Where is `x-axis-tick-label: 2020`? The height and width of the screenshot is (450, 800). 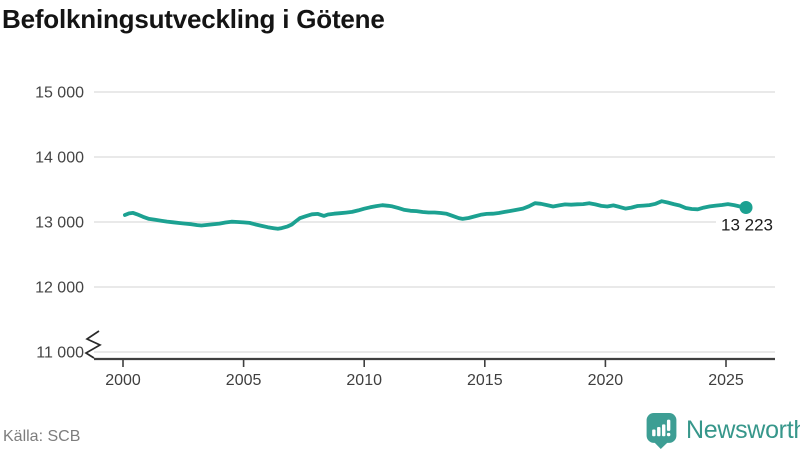 x-axis-tick-label: 2020 is located at coordinates (606, 380).